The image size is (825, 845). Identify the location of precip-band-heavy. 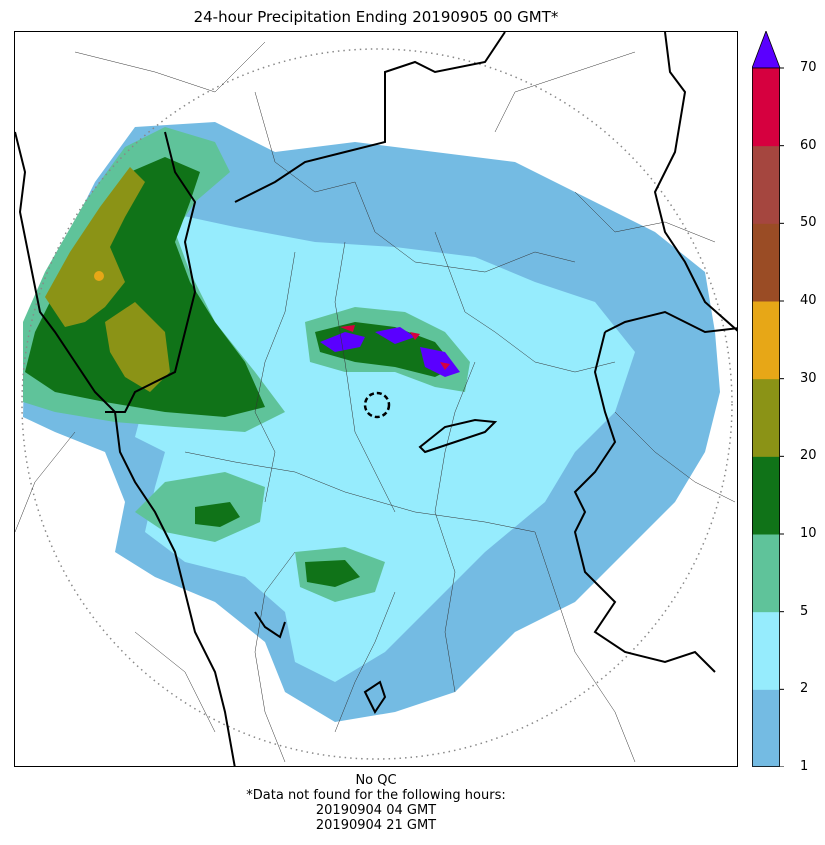
(390, 352).